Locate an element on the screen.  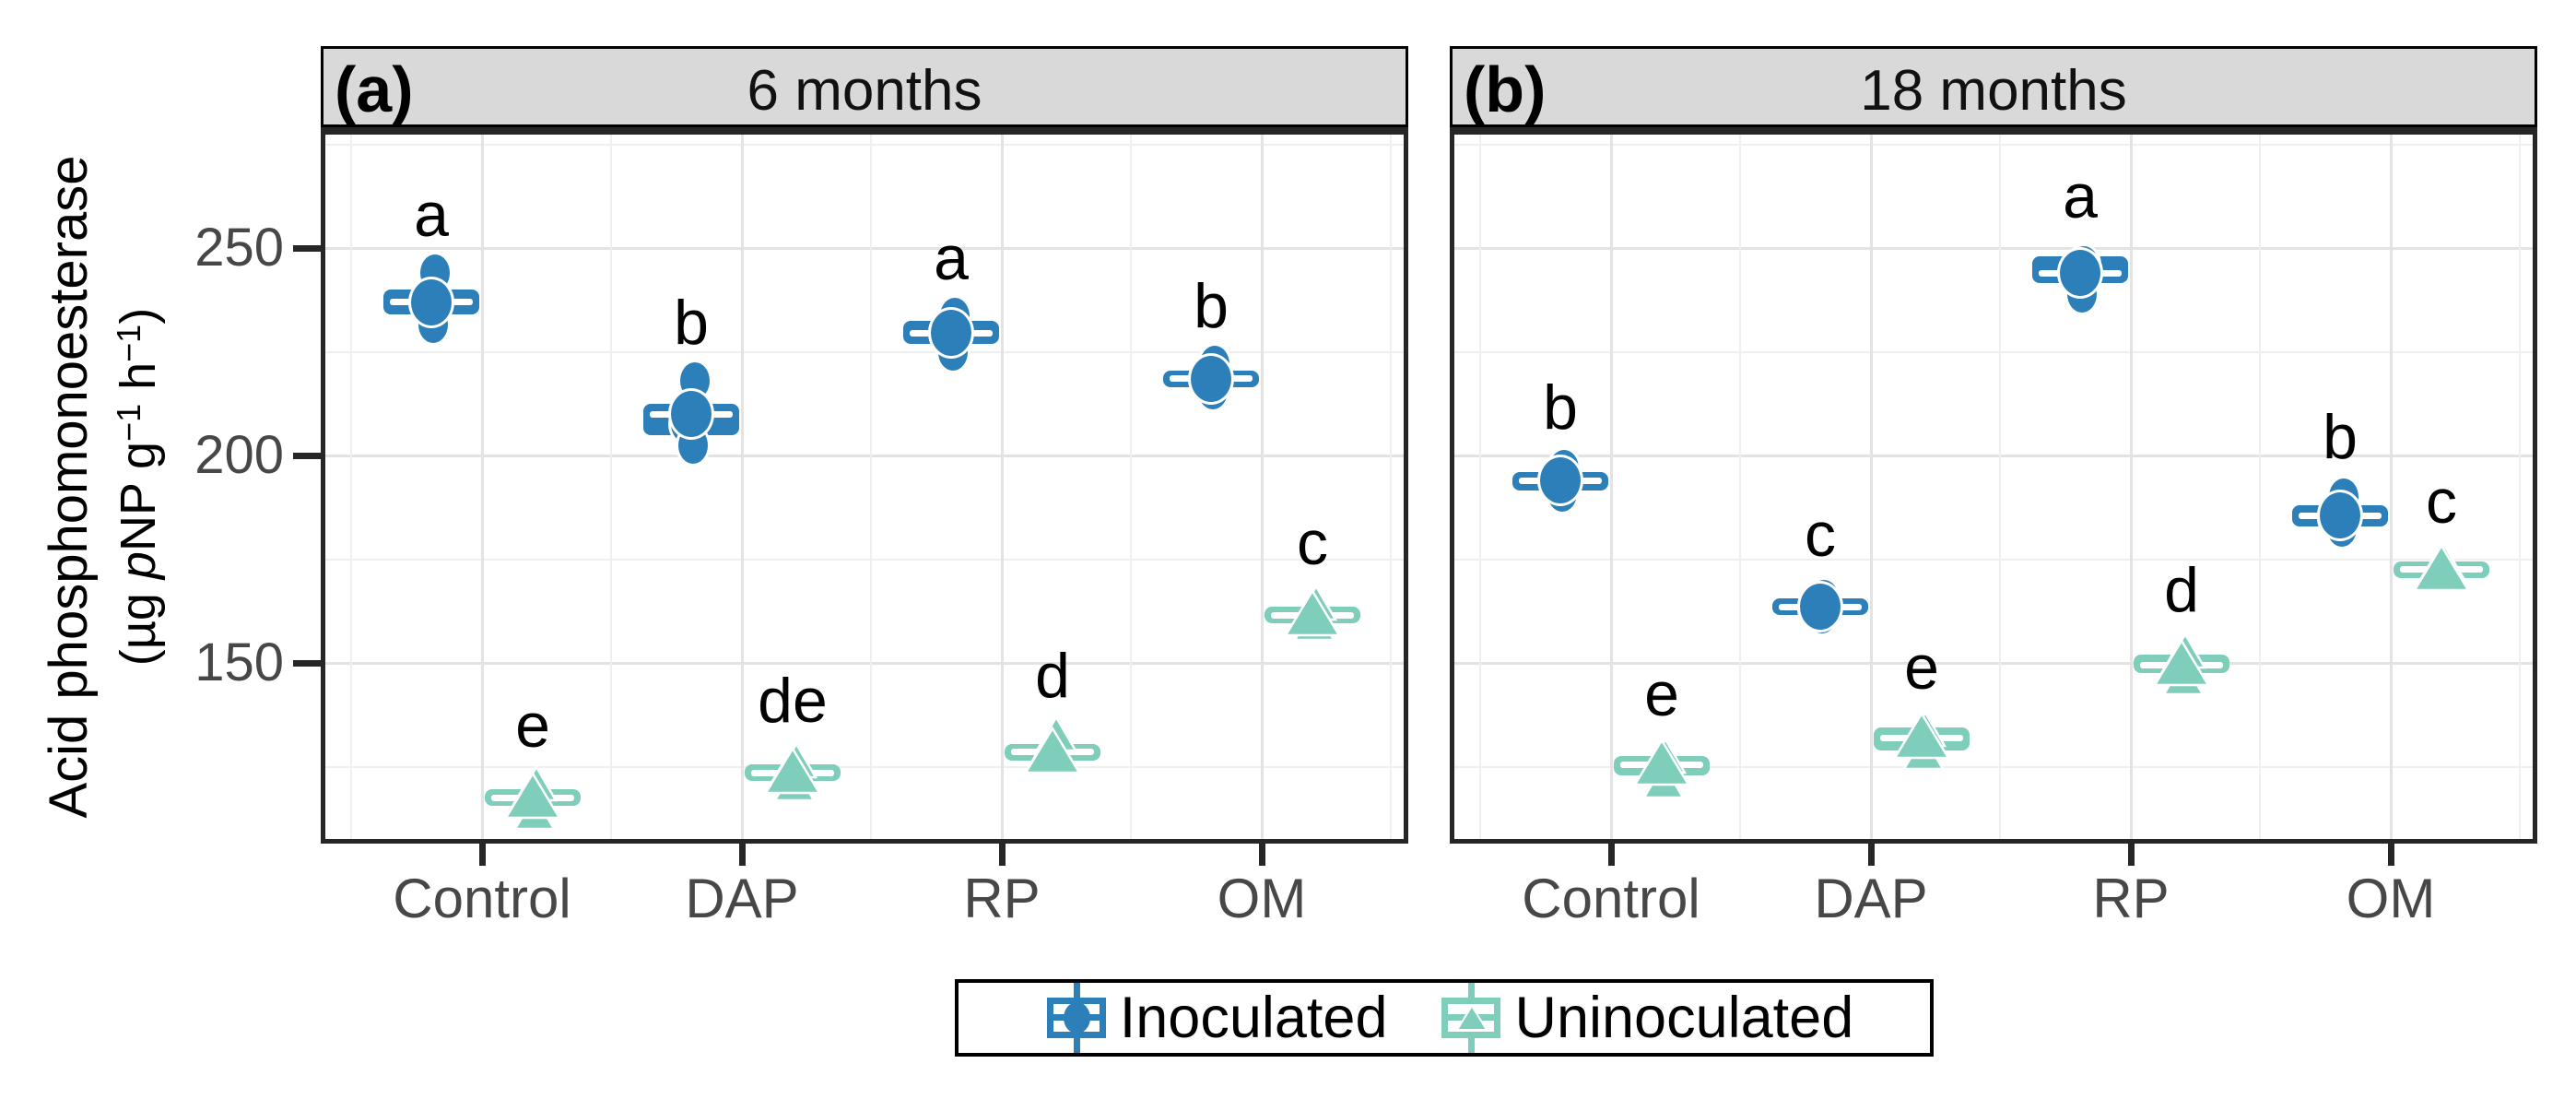
median-marker-triangle-6-months-rp-uninoculated is located at coordinates (1053, 750).